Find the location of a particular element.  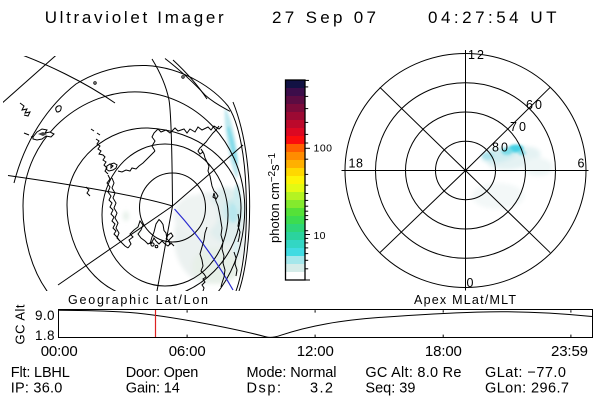

svg-text: Gain: 14 is located at coordinates (153, 389).